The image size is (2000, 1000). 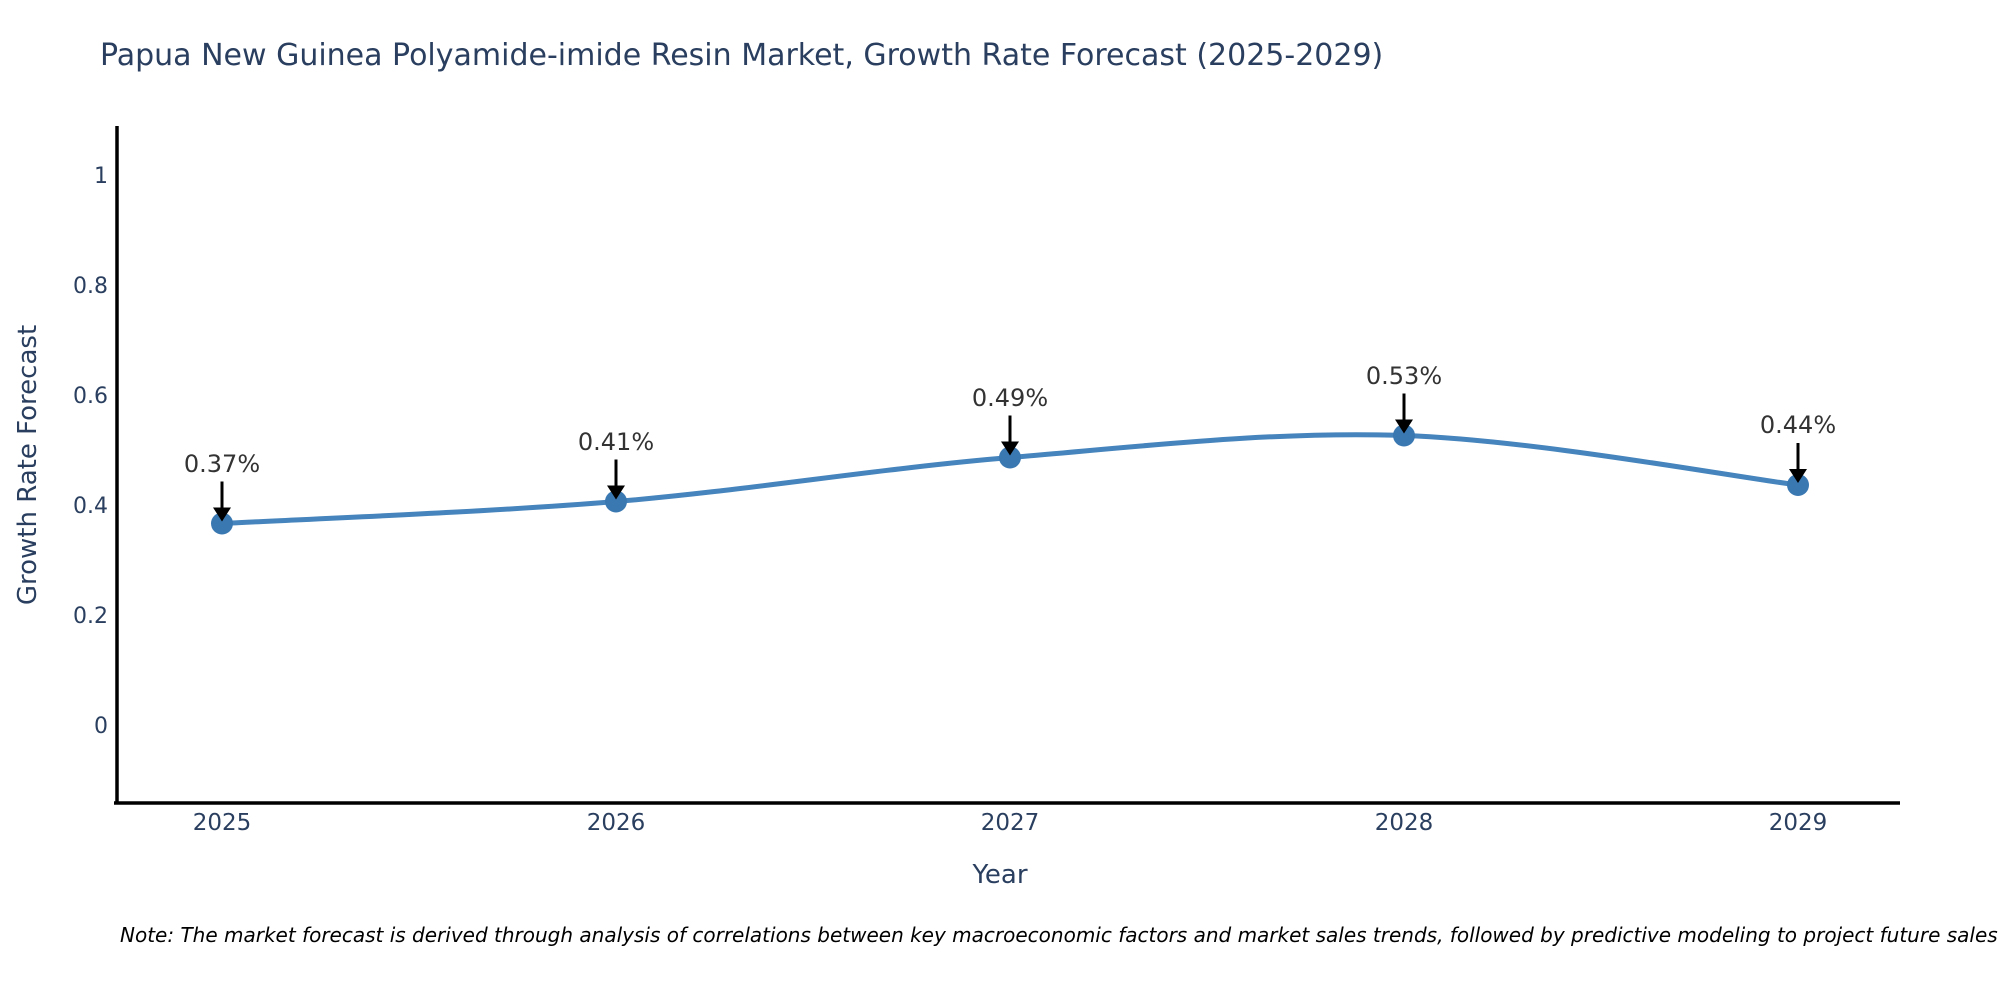 What do you see at coordinates (616, 441) in the screenshot?
I see `annotation-label: 0.41%` at bounding box center [616, 441].